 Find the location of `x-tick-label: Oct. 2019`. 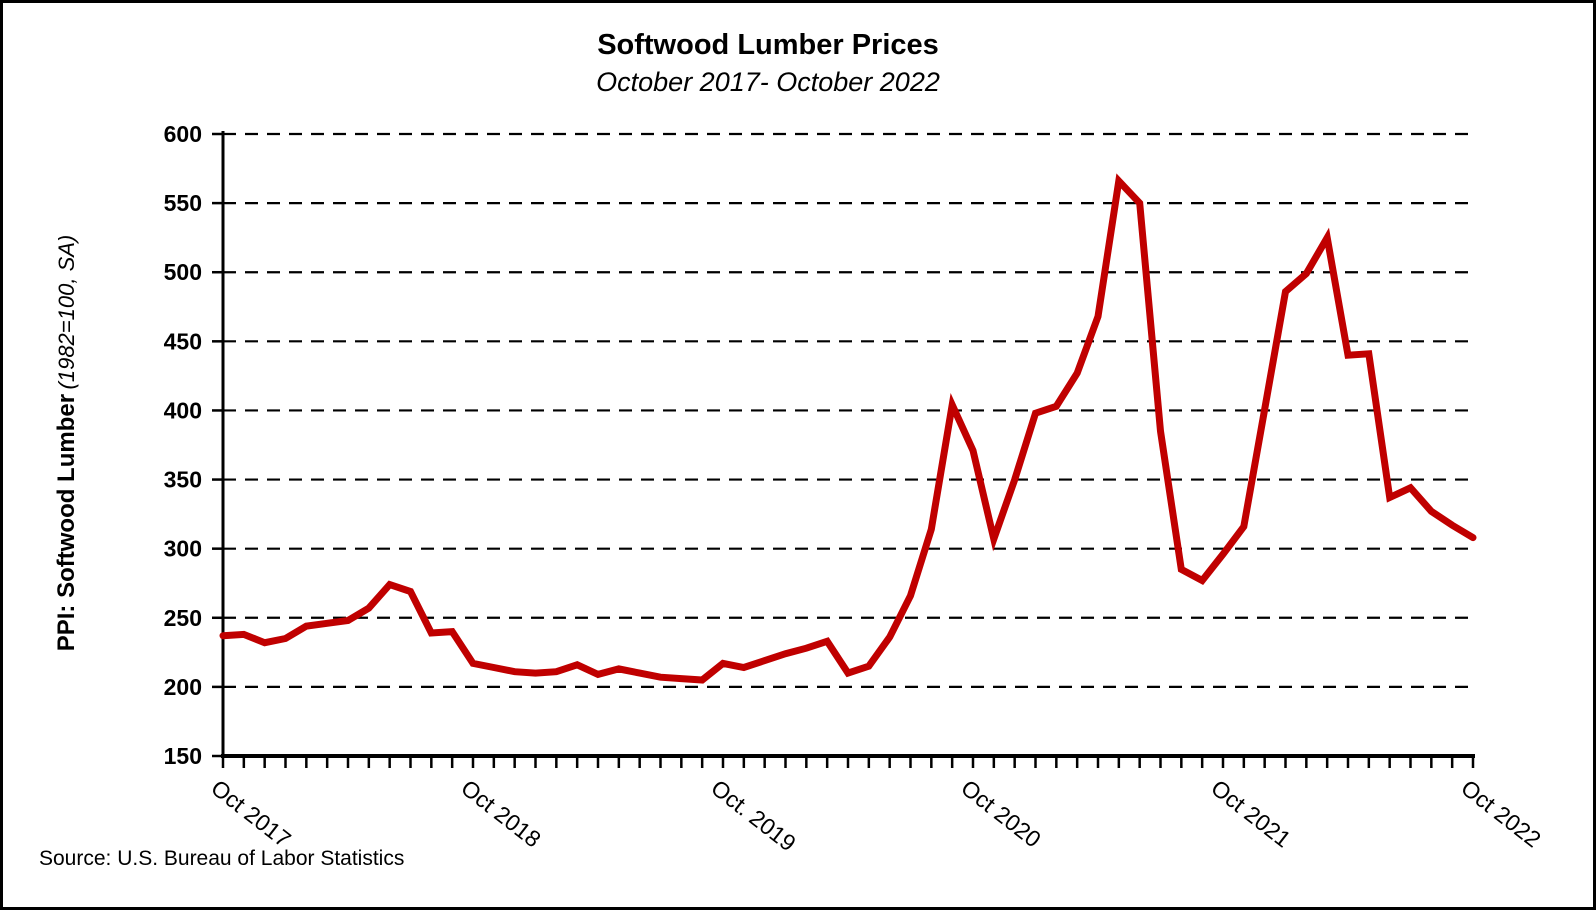

x-tick-label: Oct. 2019 is located at coordinates (753, 815).